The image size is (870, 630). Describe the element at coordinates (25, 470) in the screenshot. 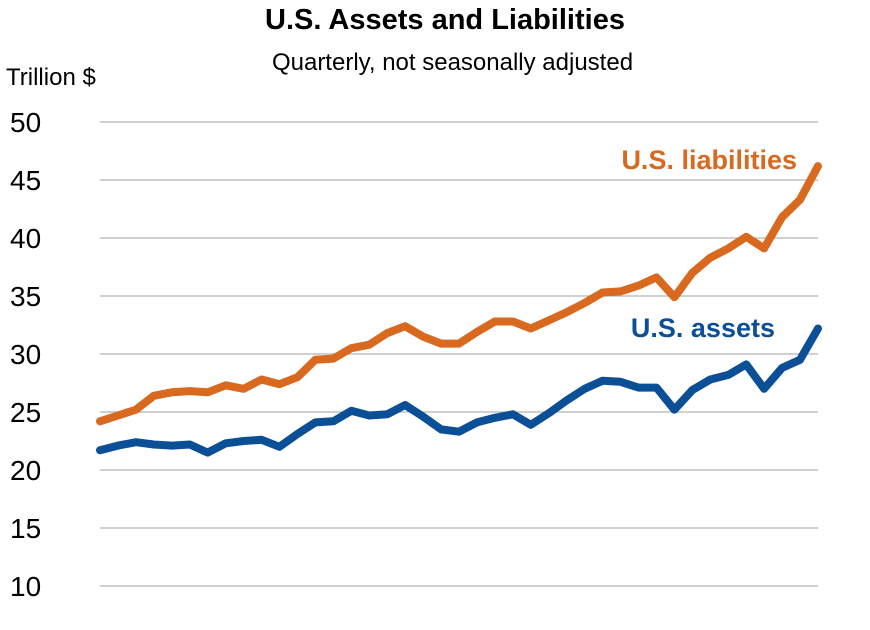

I see `y-tick-label: 20` at that location.